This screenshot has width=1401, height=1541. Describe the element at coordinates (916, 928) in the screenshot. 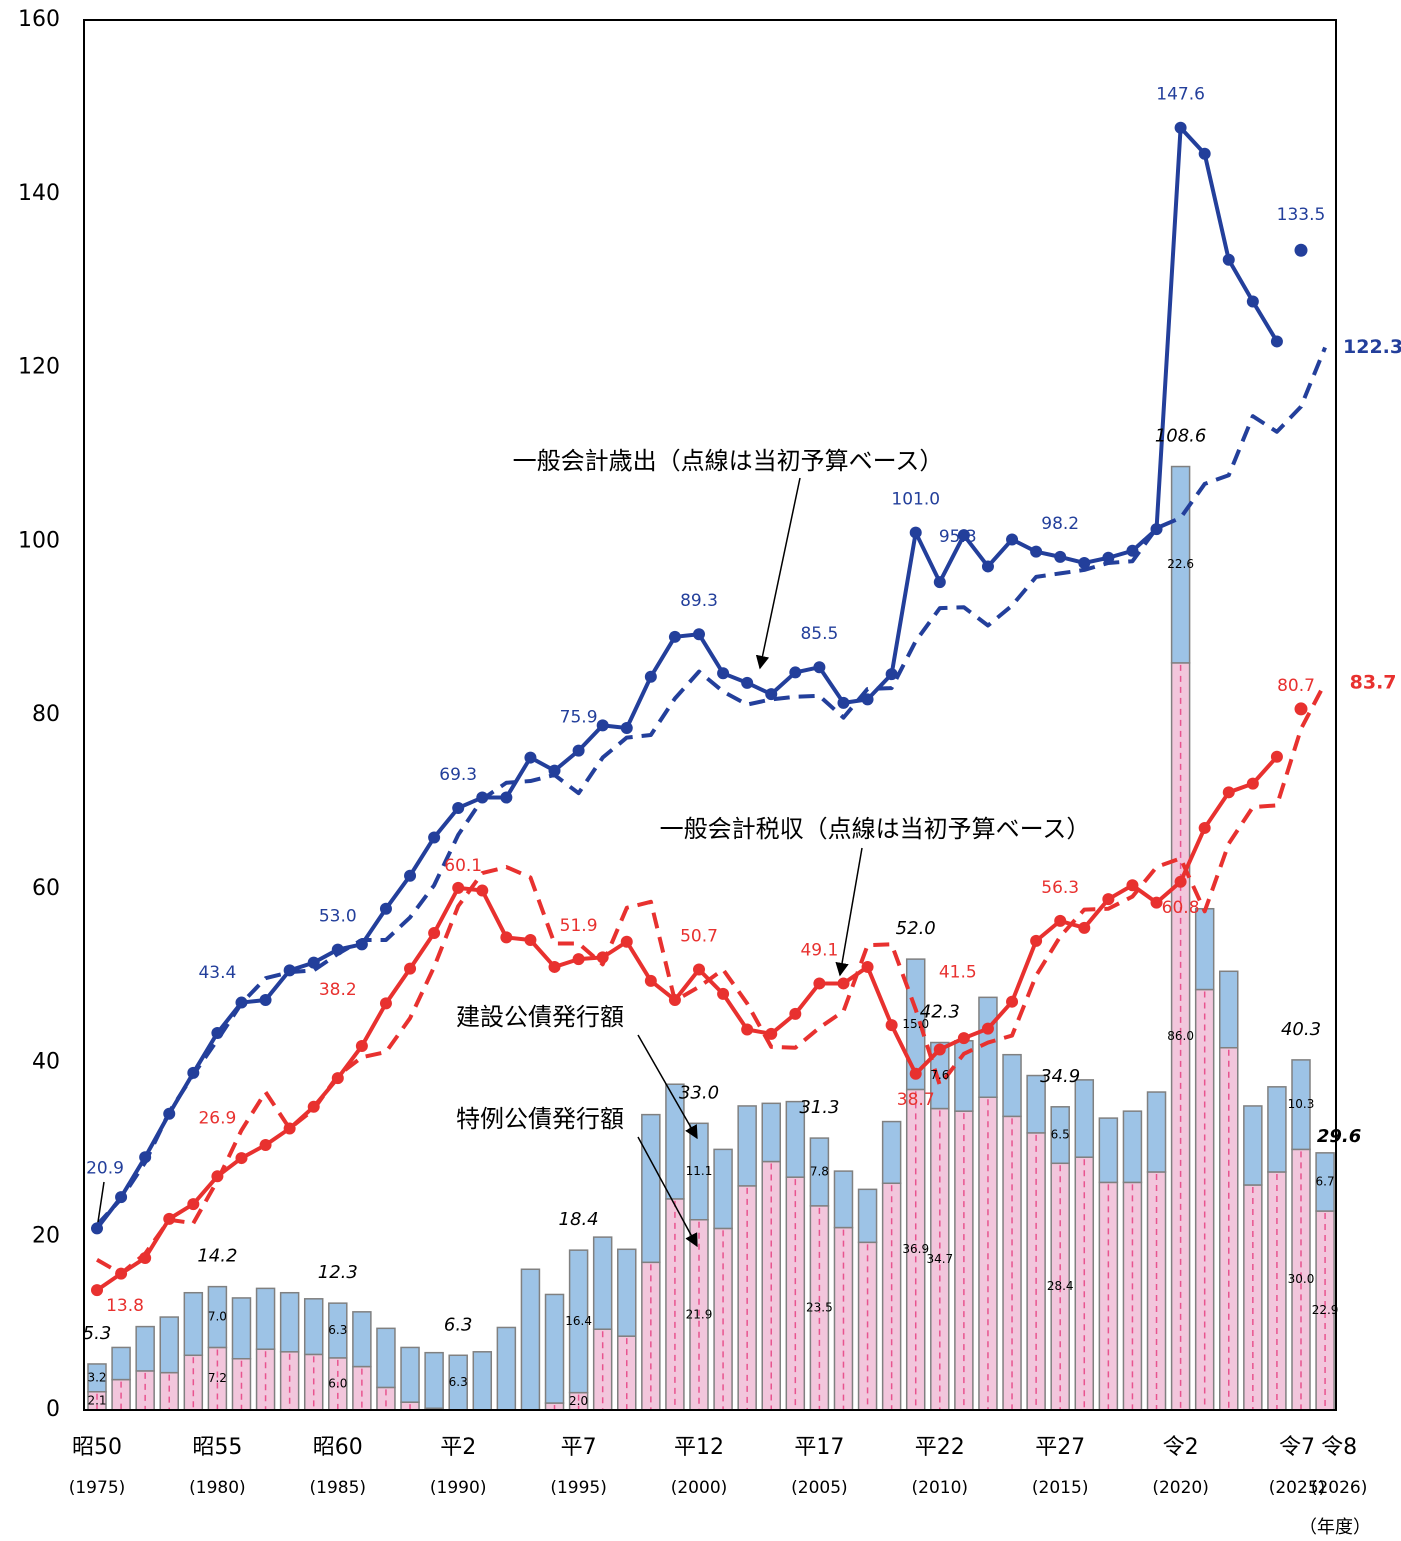

I see `total-label: 52.0` at that location.